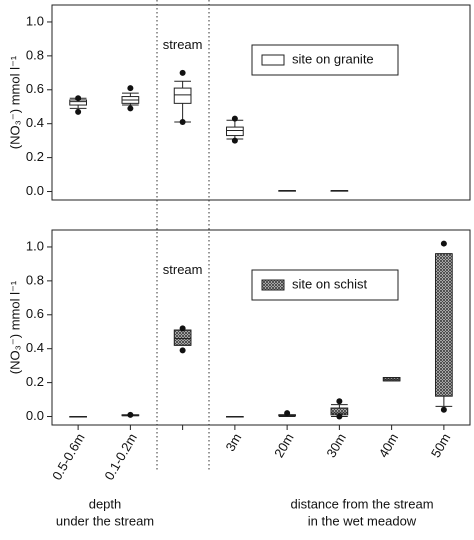  Describe the element at coordinates (330, 283) in the screenshot. I see `legend-label: site on schist` at that location.